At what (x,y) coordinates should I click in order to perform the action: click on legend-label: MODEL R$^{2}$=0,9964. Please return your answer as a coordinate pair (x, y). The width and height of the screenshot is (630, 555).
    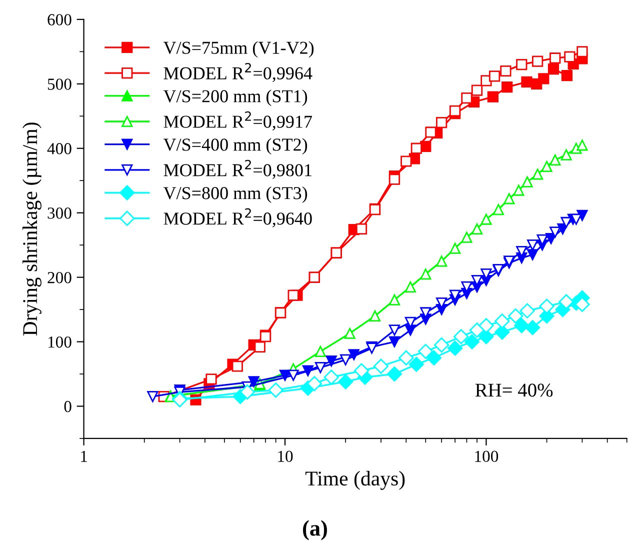
    Looking at the image, I should click on (238, 72).